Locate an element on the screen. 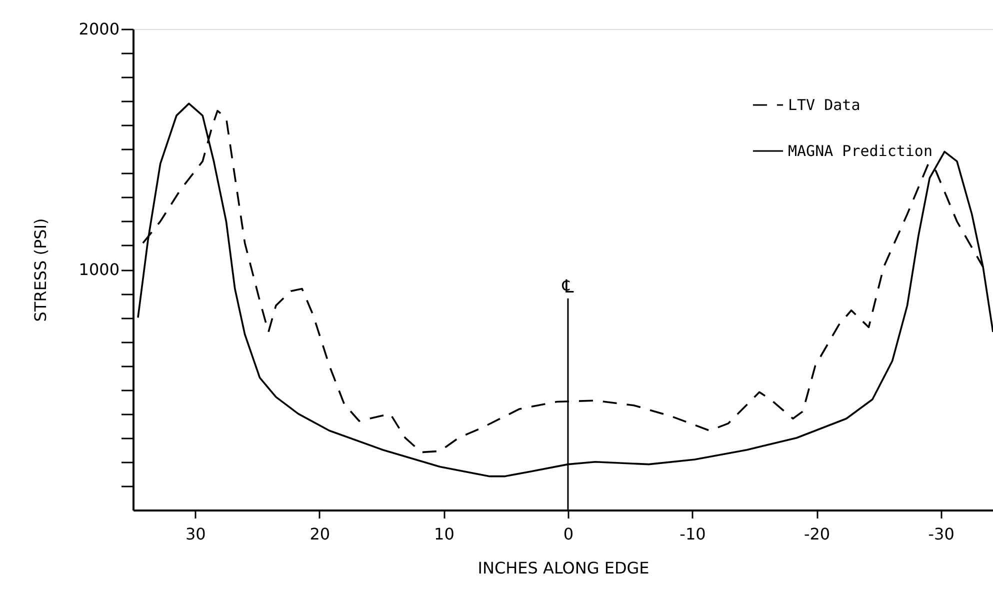  x-tick-label: 30 is located at coordinates (195, 534).